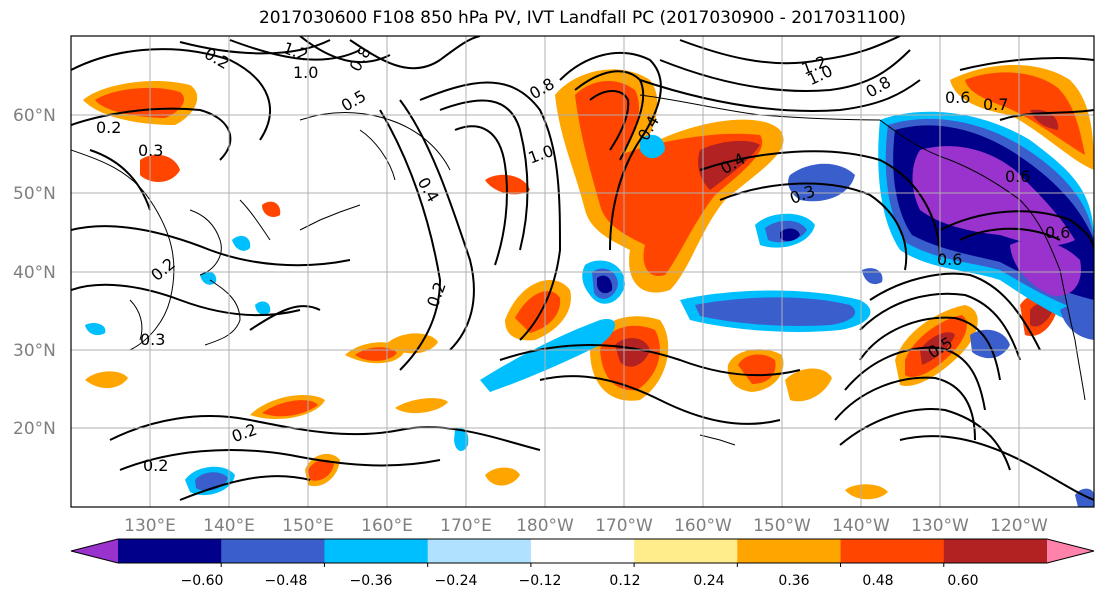  What do you see at coordinates (1019, 526) in the screenshot?
I see `lon-label: 120°W` at bounding box center [1019, 526].